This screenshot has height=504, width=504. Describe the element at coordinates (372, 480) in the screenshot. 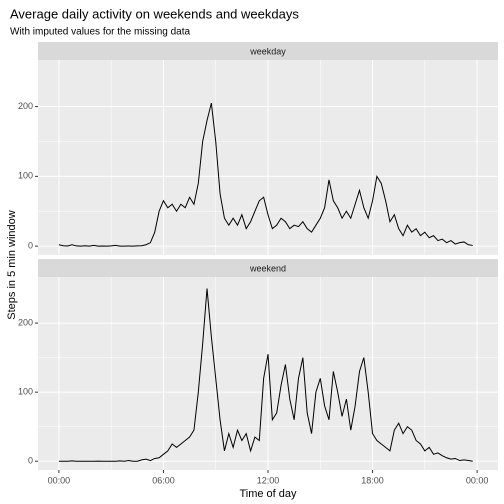

I see `x-tick-label: 18:00` at that location.